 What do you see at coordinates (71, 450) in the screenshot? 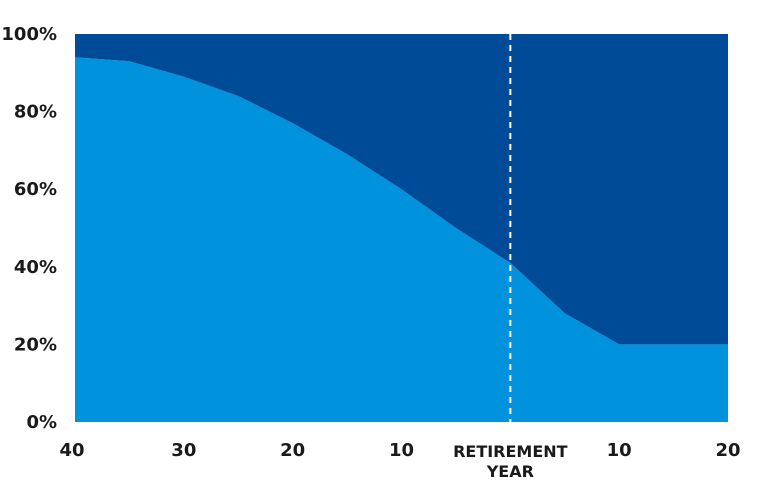
I see `x-tick-label: 40` at bounding box center [71, 450].